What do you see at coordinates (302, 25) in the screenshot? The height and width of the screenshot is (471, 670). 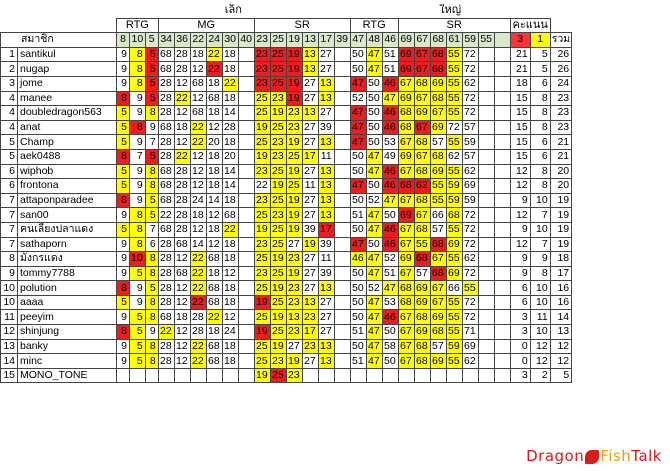 I see `group-sr-small: SR` at bounding box center [302, 25].